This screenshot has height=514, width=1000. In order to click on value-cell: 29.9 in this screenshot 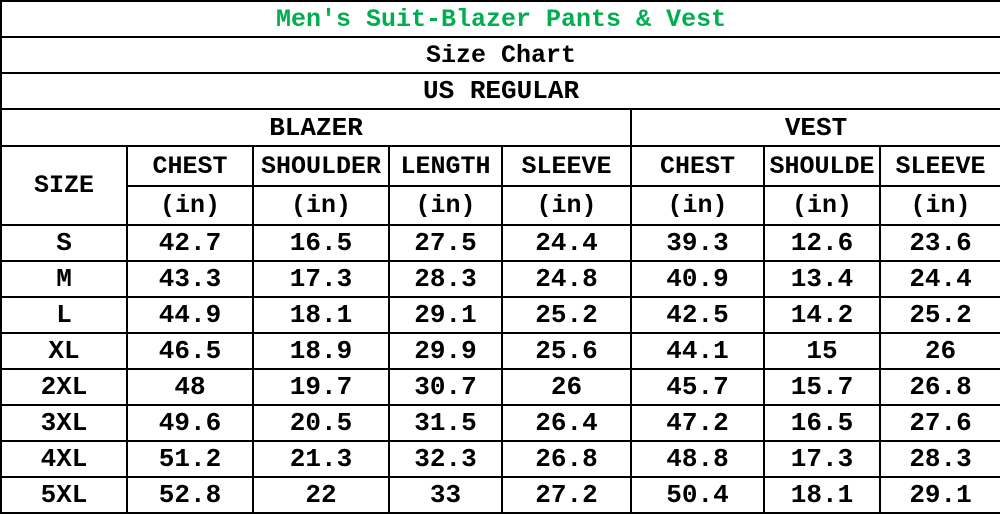, I will do `click(445, 351)`.